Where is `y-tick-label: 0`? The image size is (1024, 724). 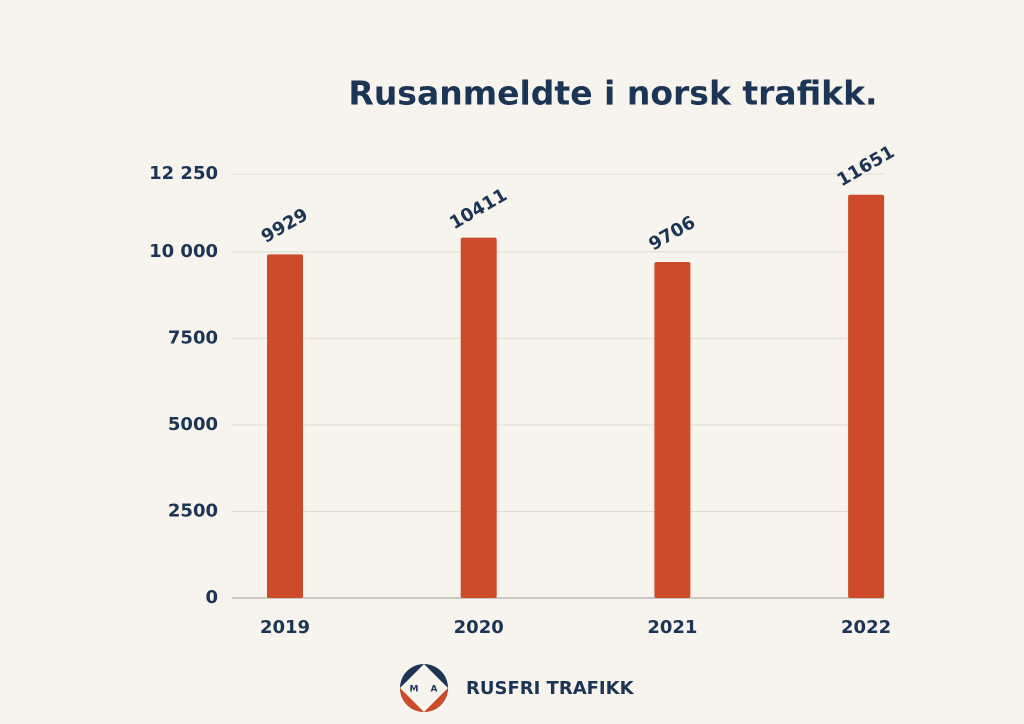
y-tick-label: 0 is located at coordinates (211, 597).